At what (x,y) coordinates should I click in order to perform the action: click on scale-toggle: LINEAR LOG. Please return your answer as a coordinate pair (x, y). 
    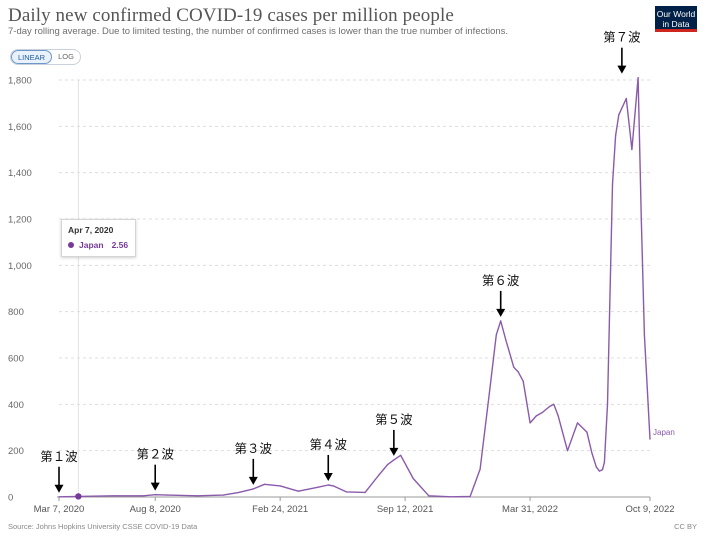
    Looking at the image, I should click on (45, 57).